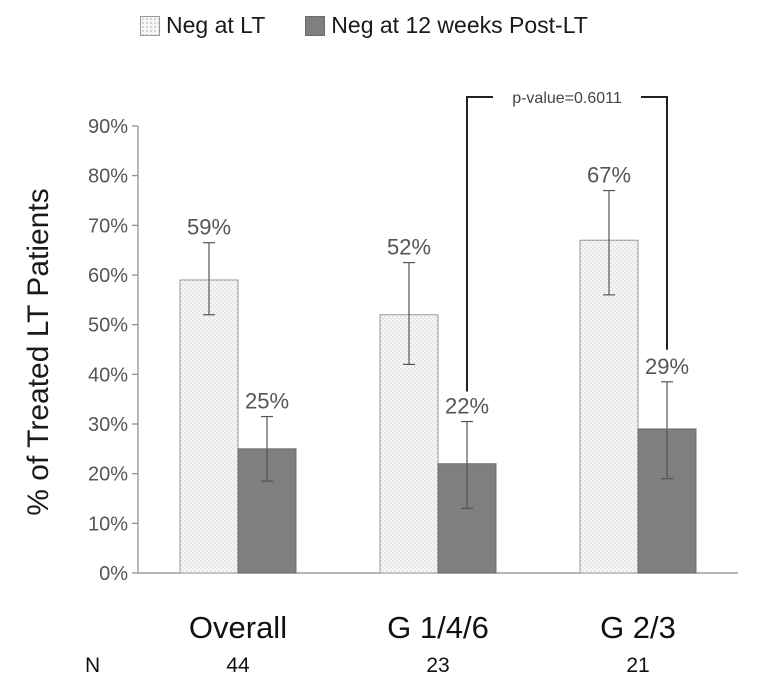 The width and height of the screenshot is (757, 679). Describe the element at coordinates (108, 127) in the screenshot. I see `y-tick-label: 90%` at that location.